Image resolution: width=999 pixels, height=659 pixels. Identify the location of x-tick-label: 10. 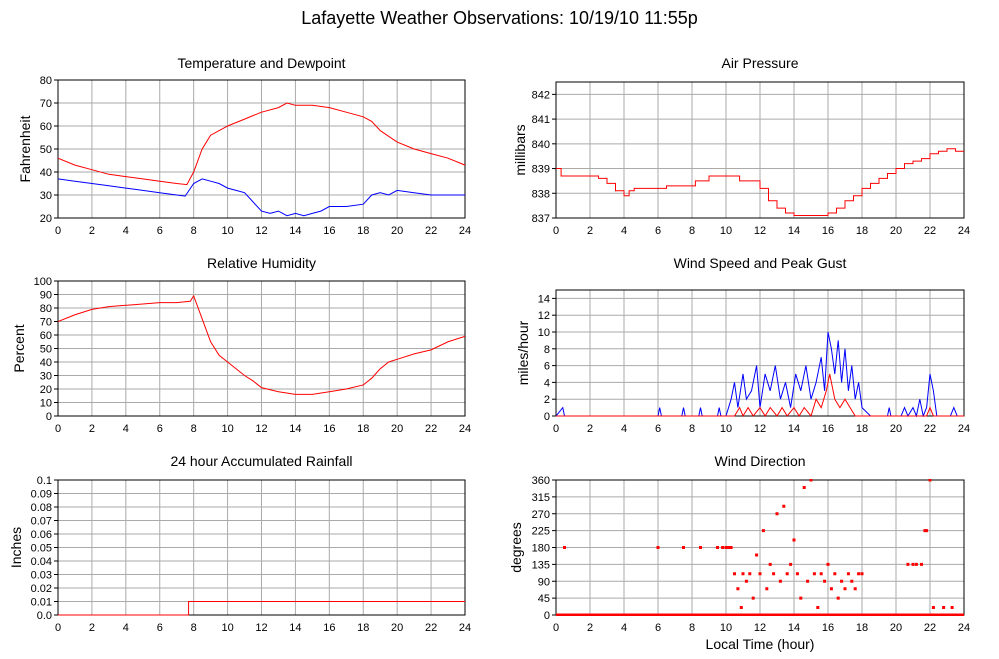
(227, 231).